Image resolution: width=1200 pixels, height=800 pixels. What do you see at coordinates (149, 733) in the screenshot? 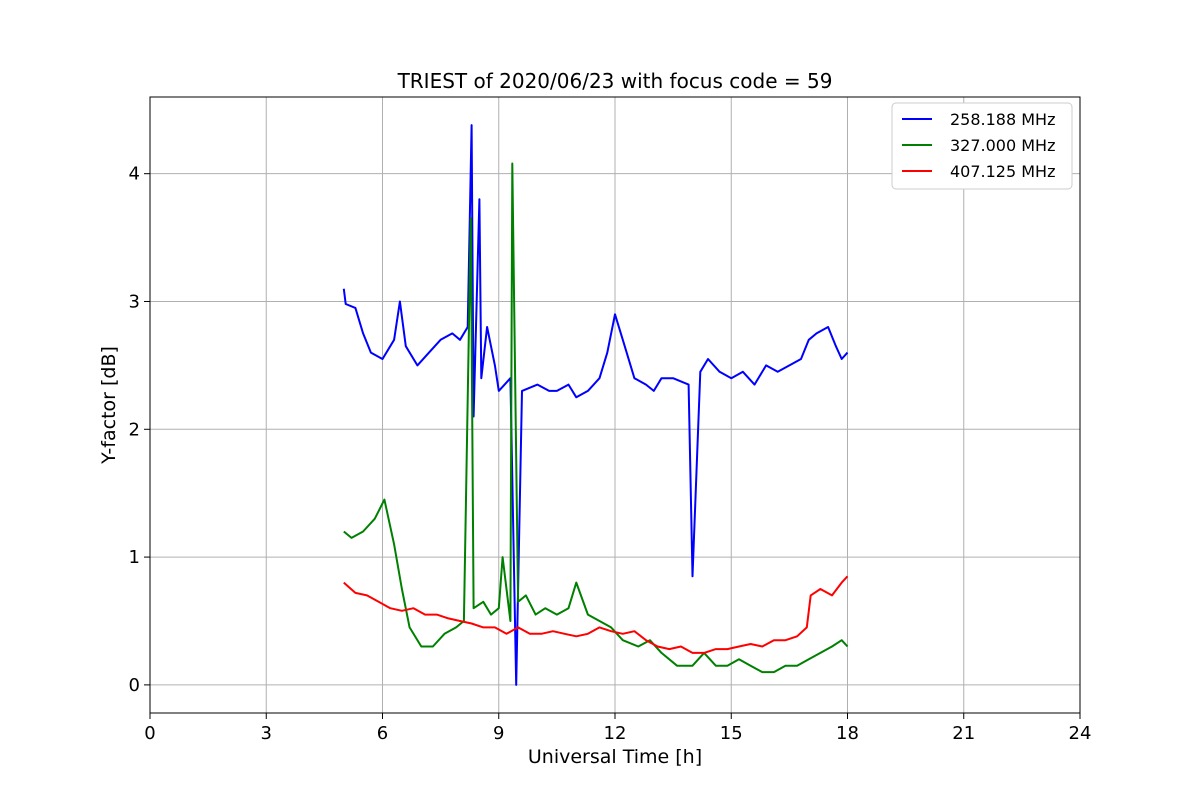
I see `x-tick-label: 0` at bounding box center [149, 733].